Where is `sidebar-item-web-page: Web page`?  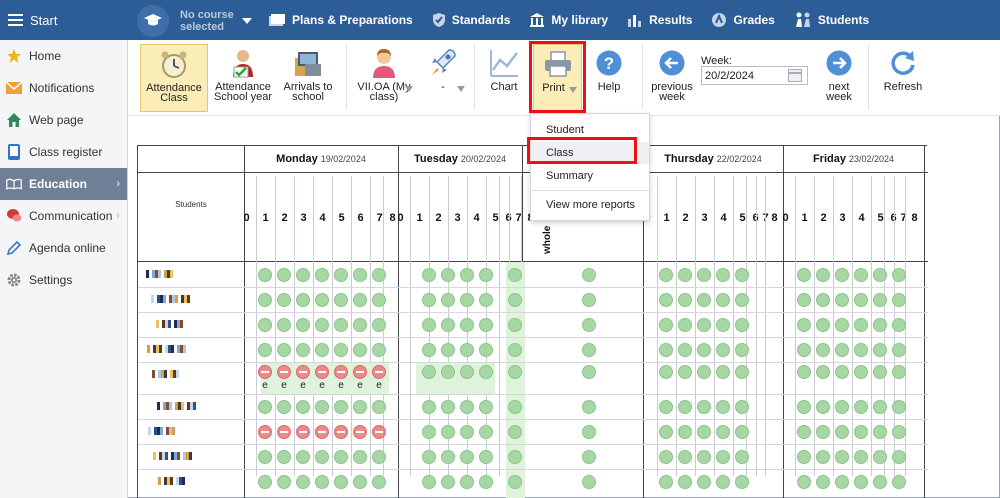
sidebar-item-web-page: Web page is located at coordinates (63, 120).